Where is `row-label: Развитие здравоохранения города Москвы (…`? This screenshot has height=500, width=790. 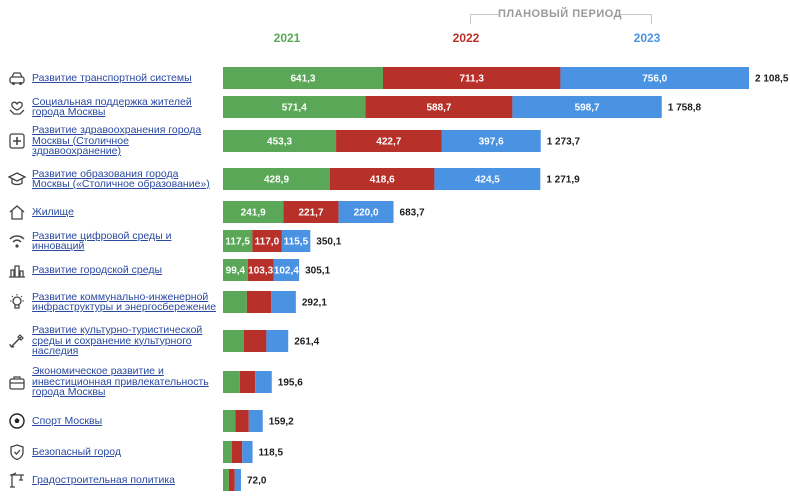 row-label: Развитие здравоохранения города Москвы (… is located at coordinates (117, 140).